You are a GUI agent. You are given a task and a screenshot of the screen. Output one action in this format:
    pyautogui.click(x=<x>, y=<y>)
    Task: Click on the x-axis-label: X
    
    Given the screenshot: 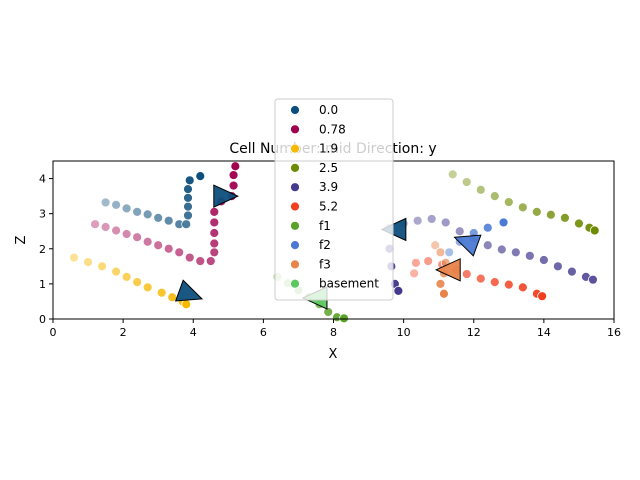 What is the action you would take?
    pyautogui.click(x=333, y=354)
    